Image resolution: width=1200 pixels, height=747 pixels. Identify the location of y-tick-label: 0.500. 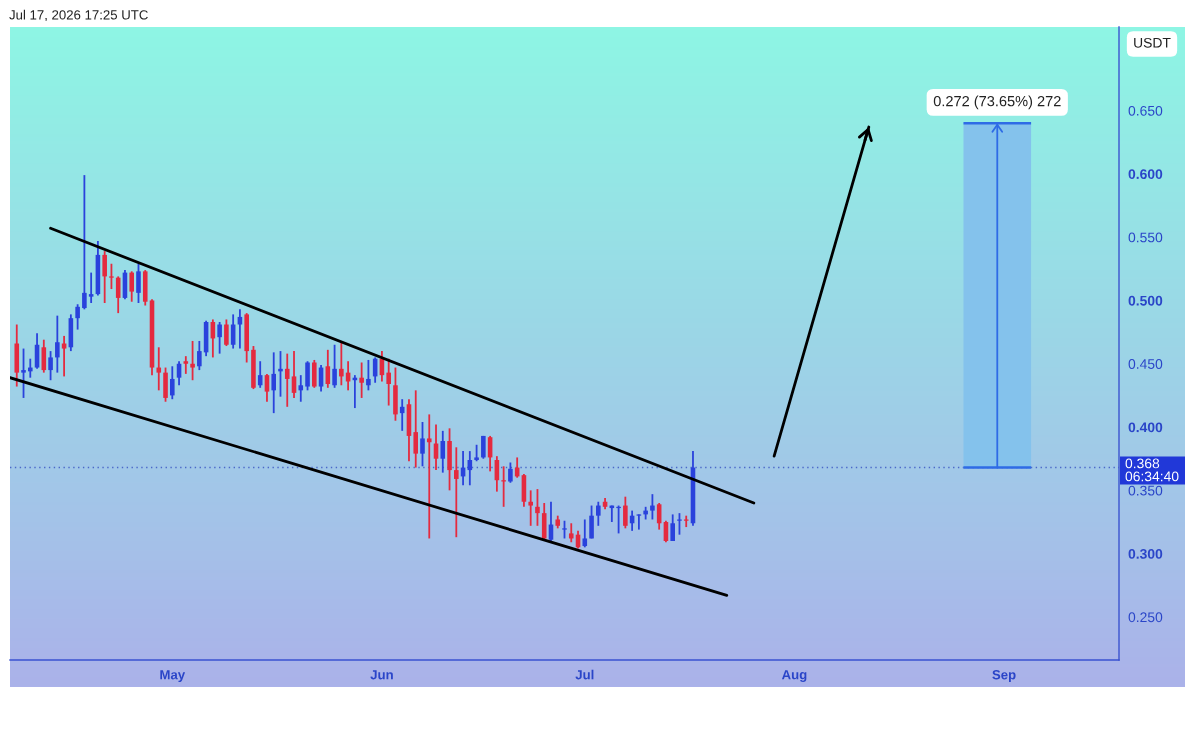
(1145, 300).